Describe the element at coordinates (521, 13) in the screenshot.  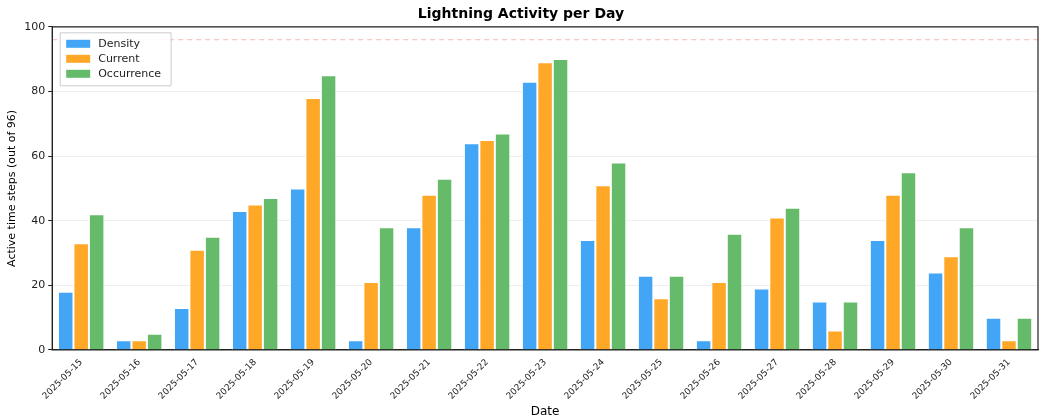
I see `chart-title: Lightning Activity per Day` at that location.